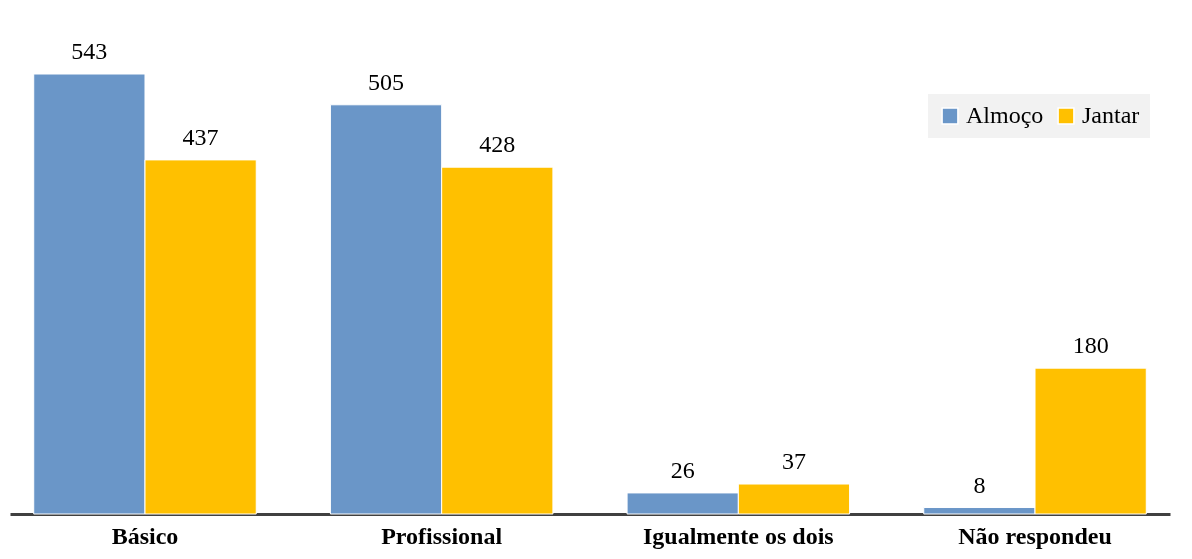  Describe the element at coordinates (793, 461) in the screenshot. I see `data-label: 37` at that location.